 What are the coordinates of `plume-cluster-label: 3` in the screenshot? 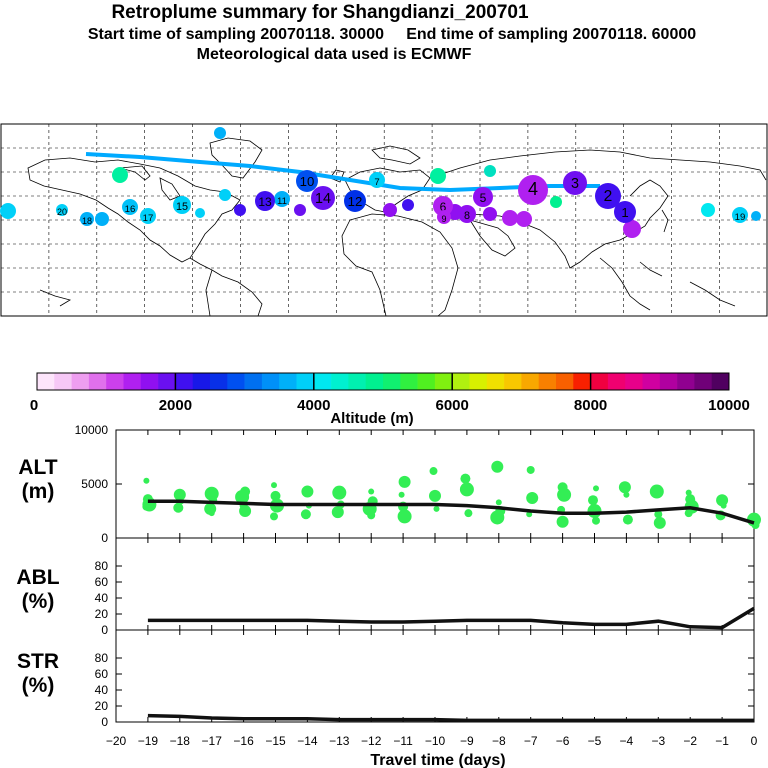 It's located at (575, 184).